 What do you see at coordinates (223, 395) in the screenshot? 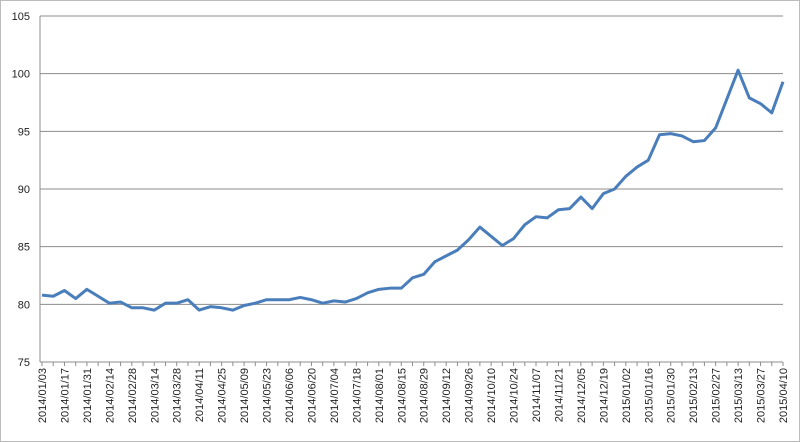
I see `x-tick-label: 2014/04/25` at bounding box center [223, 395].